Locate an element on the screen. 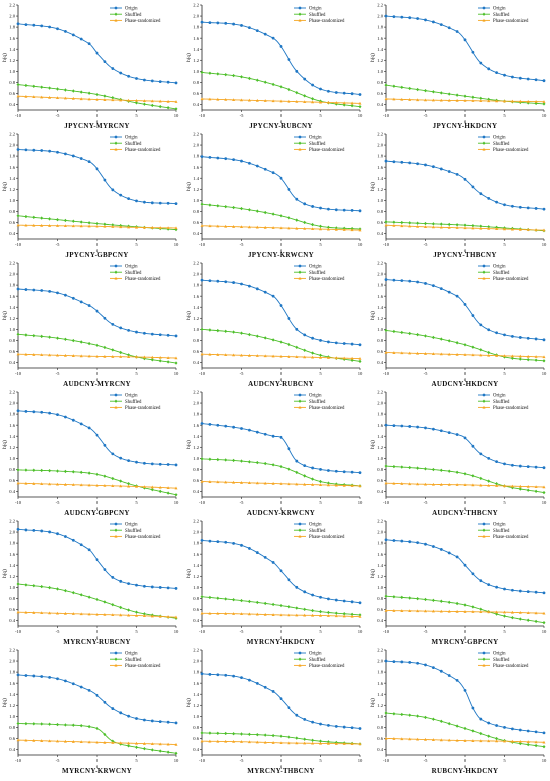  legend-label-origin: Origin is located at coordinates (315, 267).